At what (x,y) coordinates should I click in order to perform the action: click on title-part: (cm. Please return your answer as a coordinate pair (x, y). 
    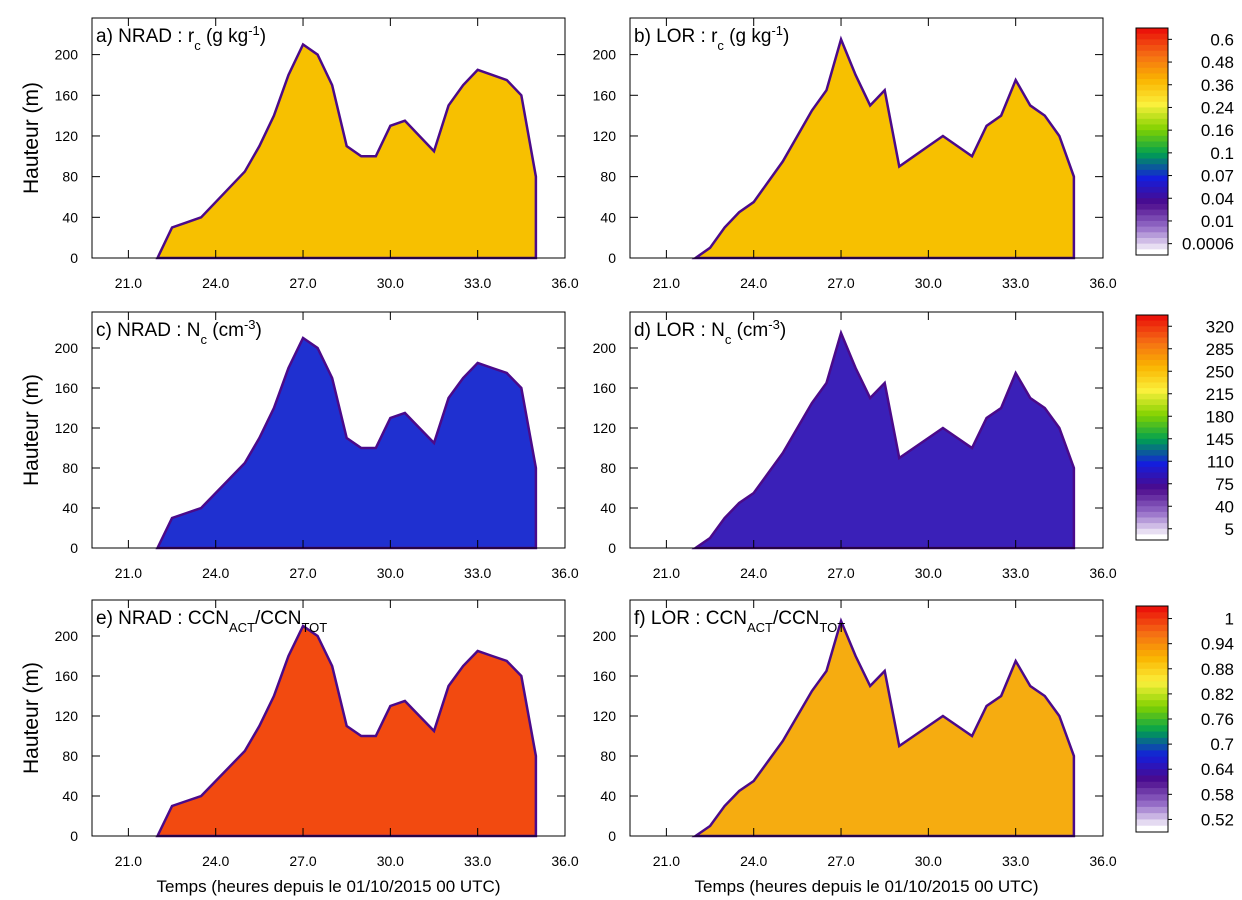
    Looking at the image, I should click on (225, 330).